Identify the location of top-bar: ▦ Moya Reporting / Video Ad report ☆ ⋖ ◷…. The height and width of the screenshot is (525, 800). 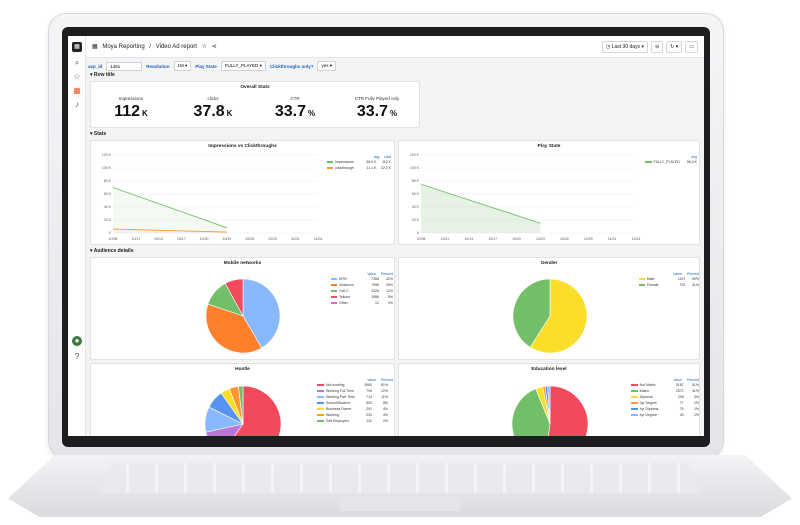
(395, 47).